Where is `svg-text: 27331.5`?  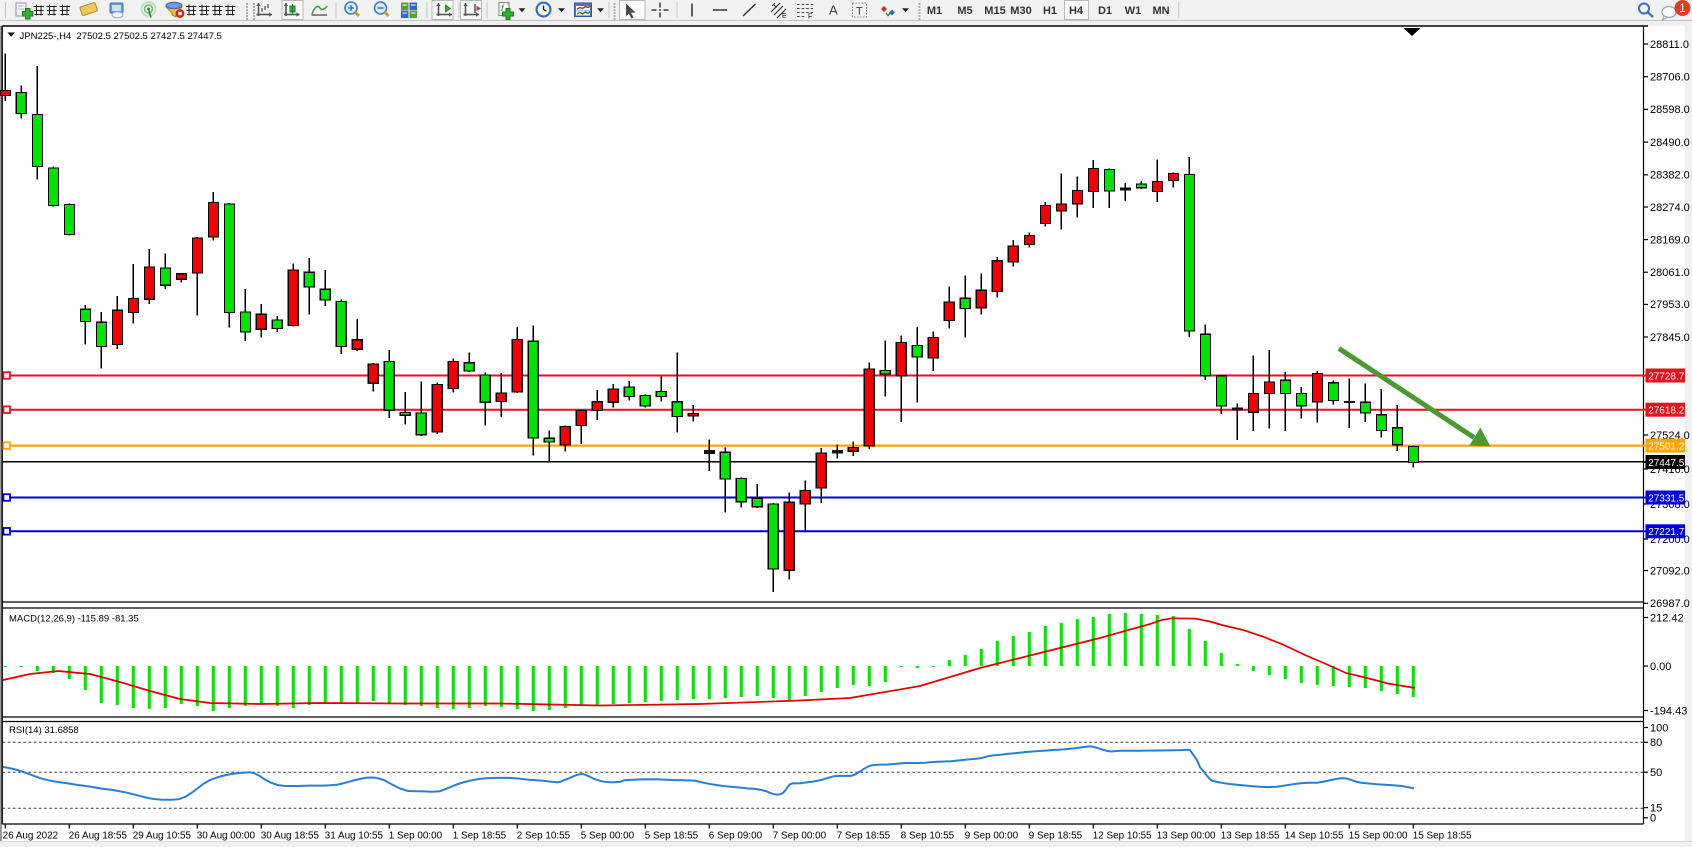
svg-text: 27331.5 is located at coordinates (1666, 498).